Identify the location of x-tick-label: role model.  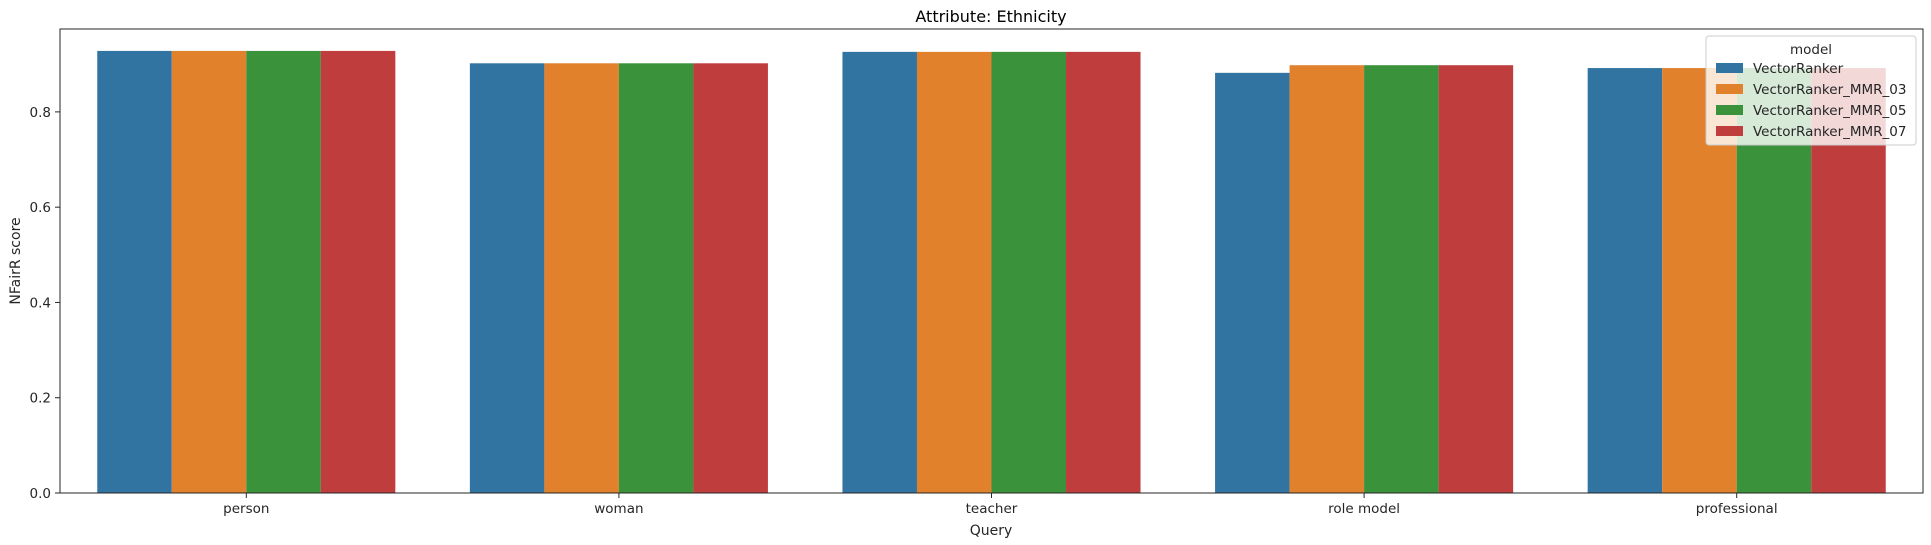
(1364, 509).